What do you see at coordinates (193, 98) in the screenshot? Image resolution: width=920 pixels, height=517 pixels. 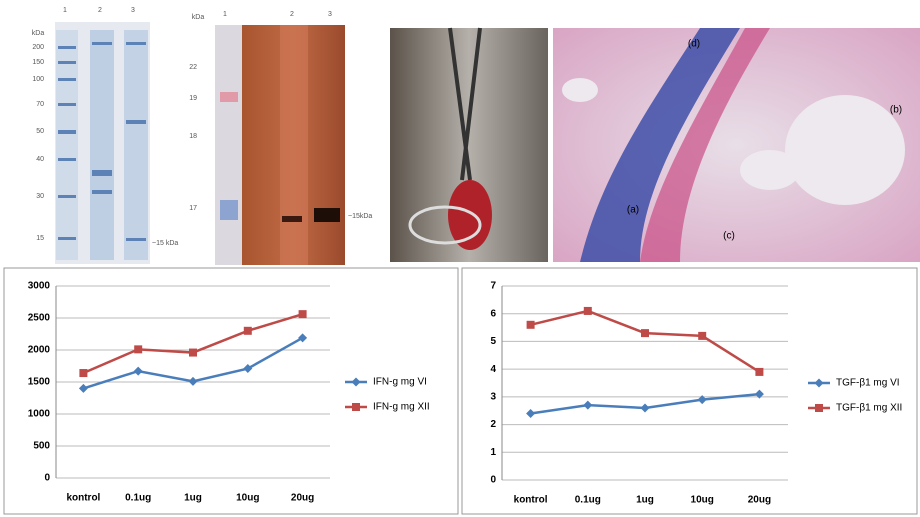 I see `marker-label: 19` at bounding box center [193, 98].